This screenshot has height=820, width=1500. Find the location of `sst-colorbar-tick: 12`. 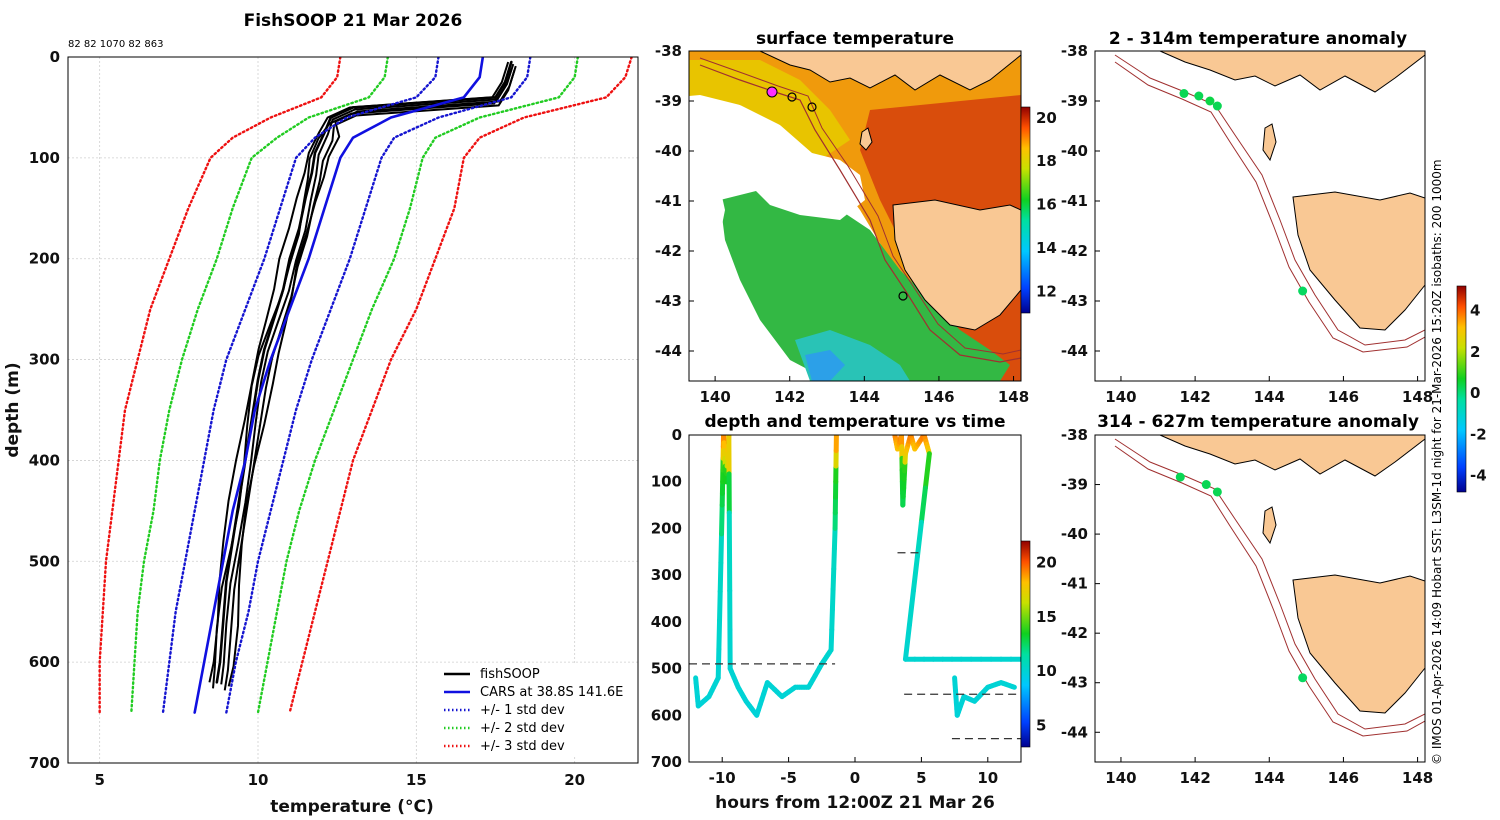

sst-colorbar-tick: 12 is located at coordinates (1046, 291).